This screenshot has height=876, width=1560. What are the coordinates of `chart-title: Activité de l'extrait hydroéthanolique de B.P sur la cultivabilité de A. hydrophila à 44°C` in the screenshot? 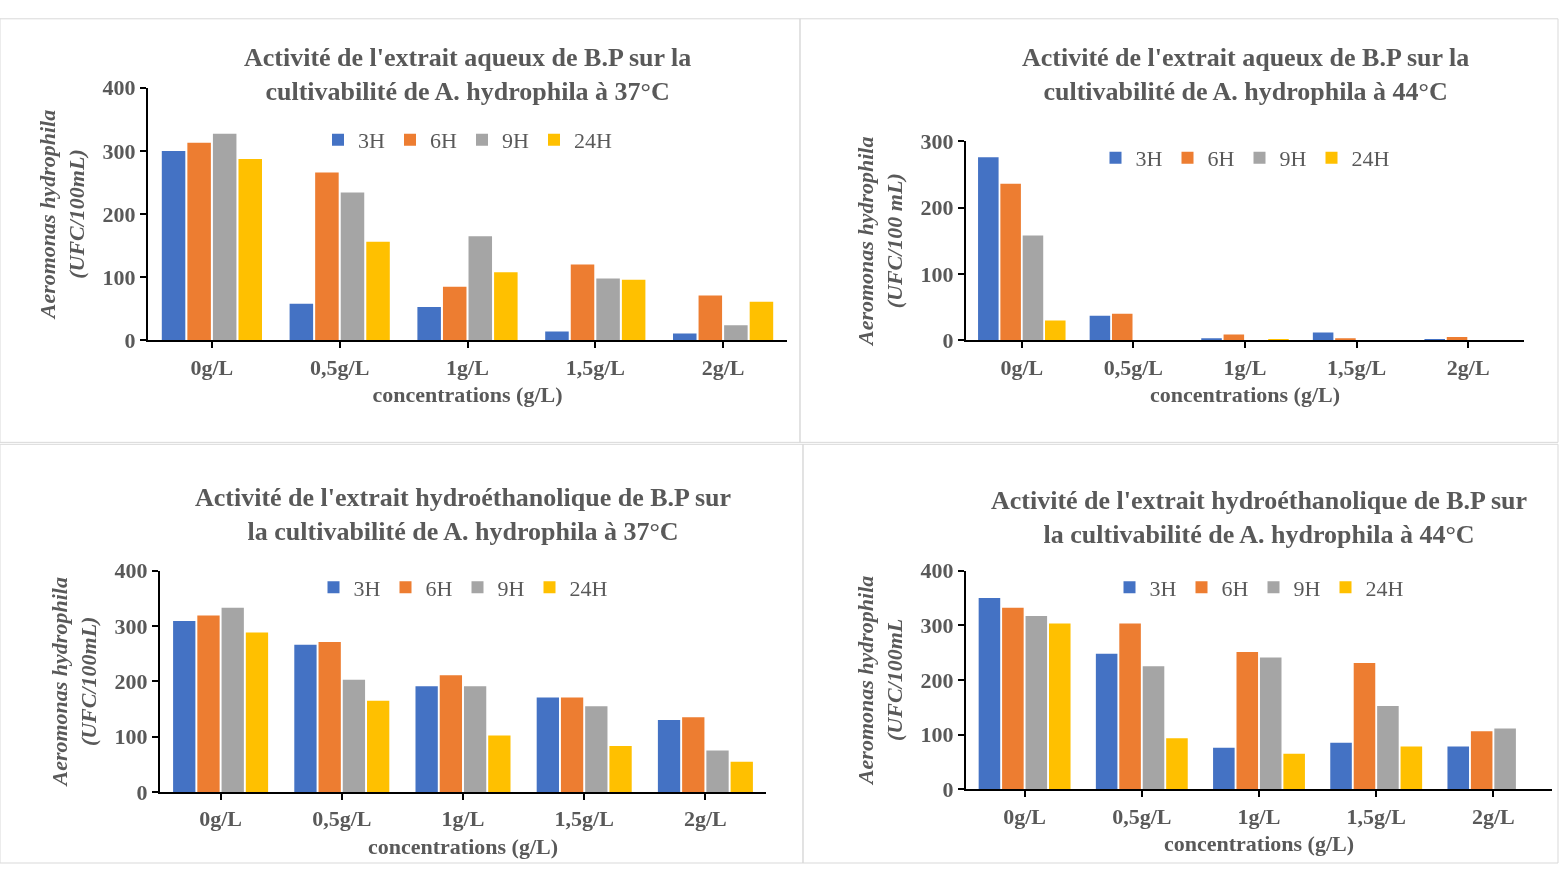 It's located at (1259, 517).